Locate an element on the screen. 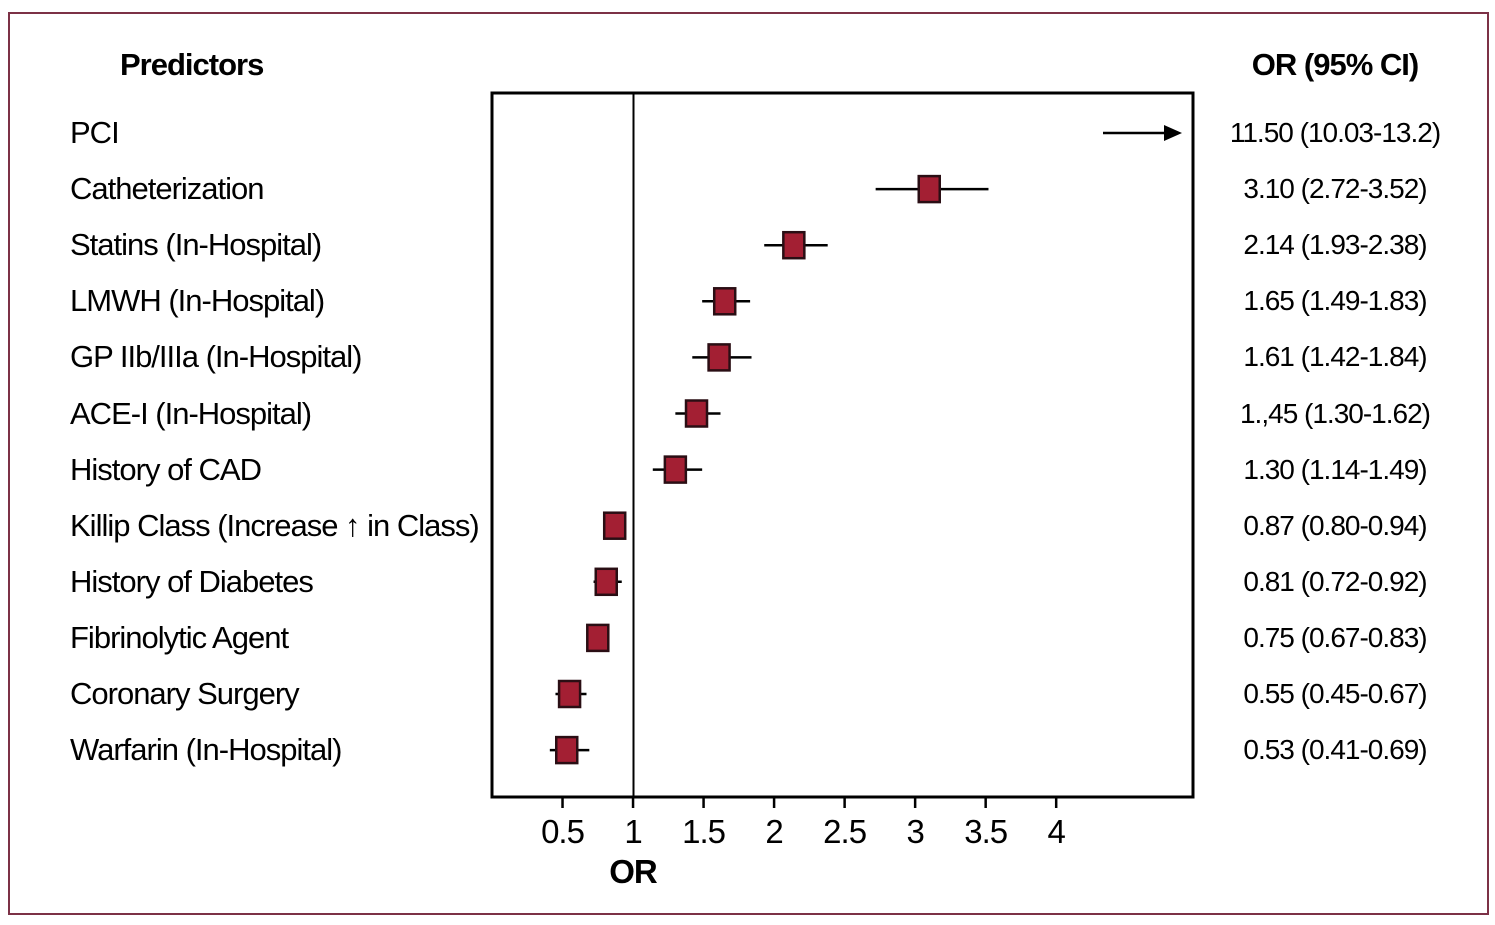 This screenshot has width=1495, height=925. x-axis-ticks: 0.5 1 1.5 2 2.5 3 3.5 4 is located at coordinates (804, 823).